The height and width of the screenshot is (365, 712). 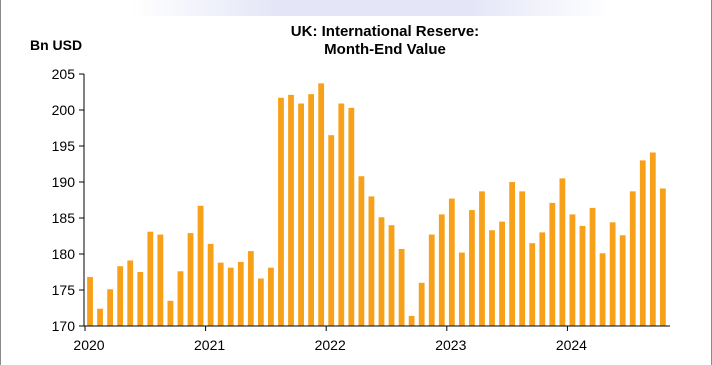 I want to click on x-axis: 2020 2021 2022 2023 2024, so click(x=330, y=339).